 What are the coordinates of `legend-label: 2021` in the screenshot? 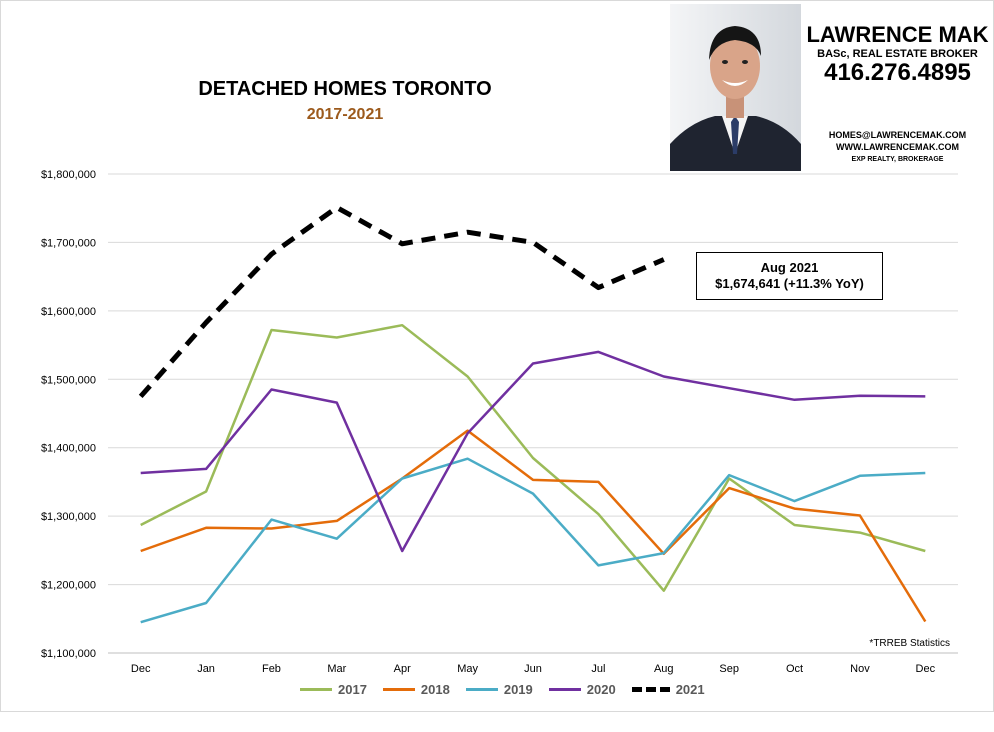 It's located at (690, 689).